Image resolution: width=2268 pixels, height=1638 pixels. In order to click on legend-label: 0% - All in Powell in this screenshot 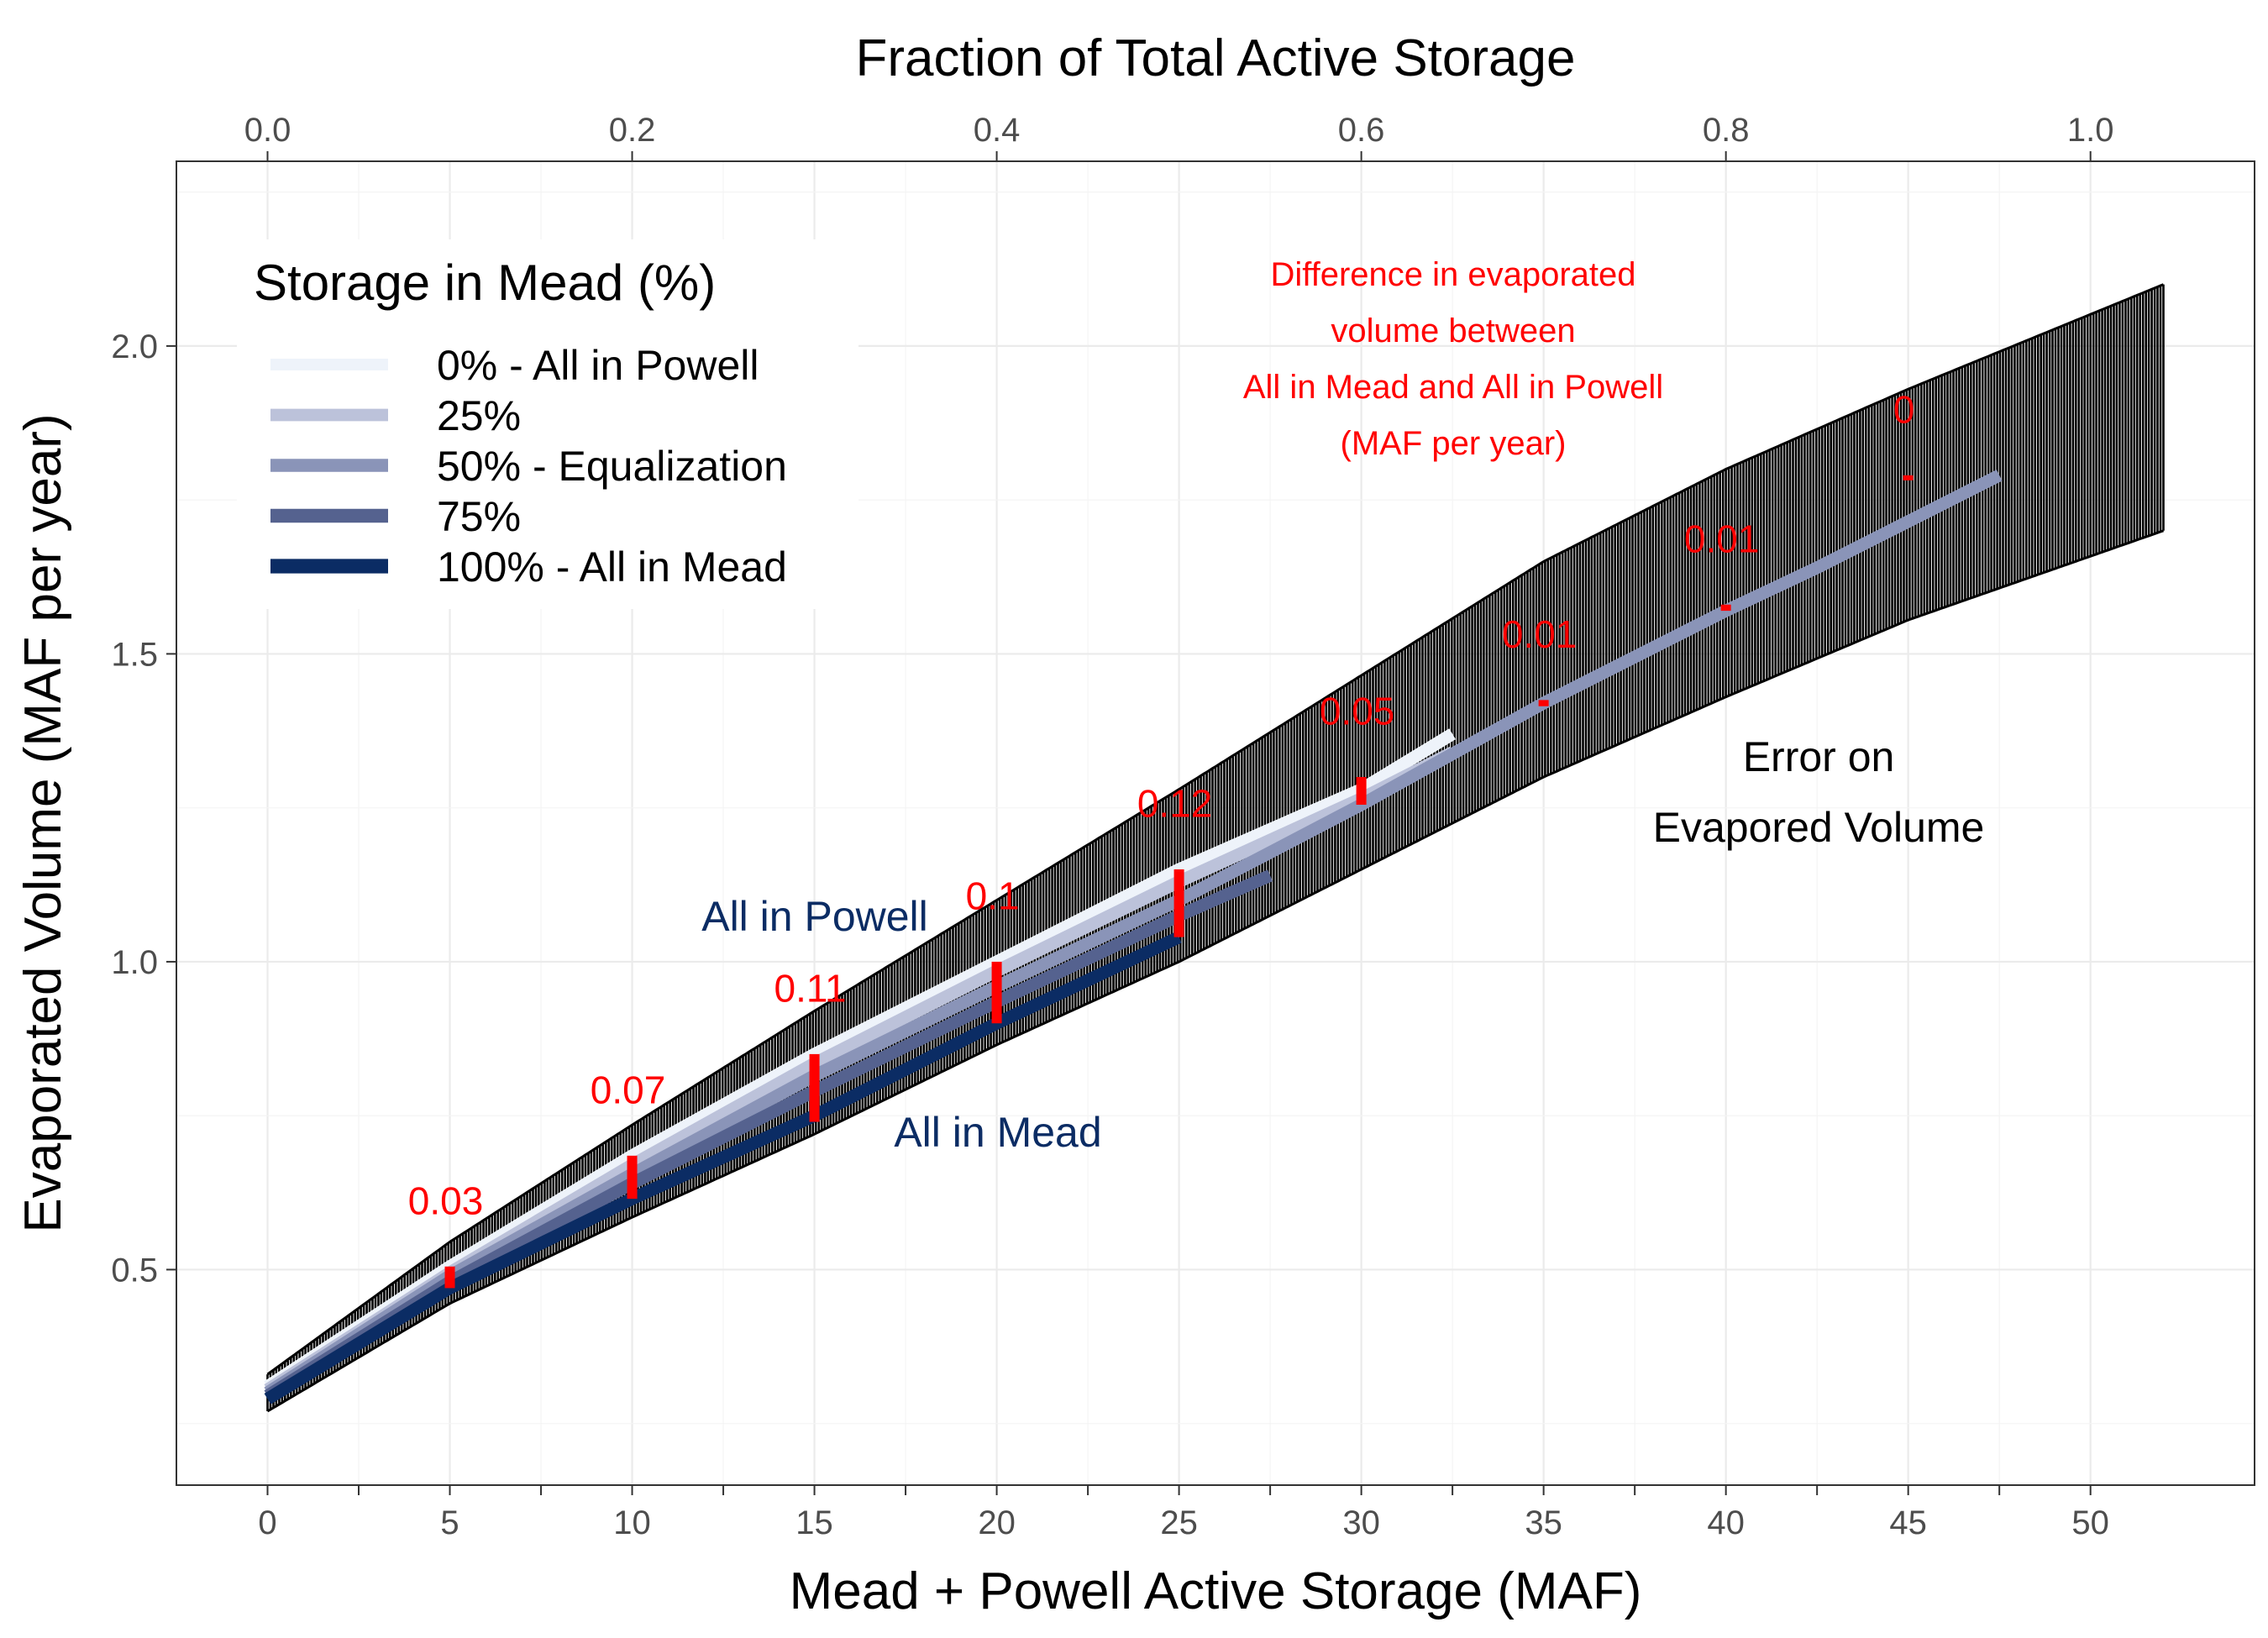, I will do `click(598, 365)`.